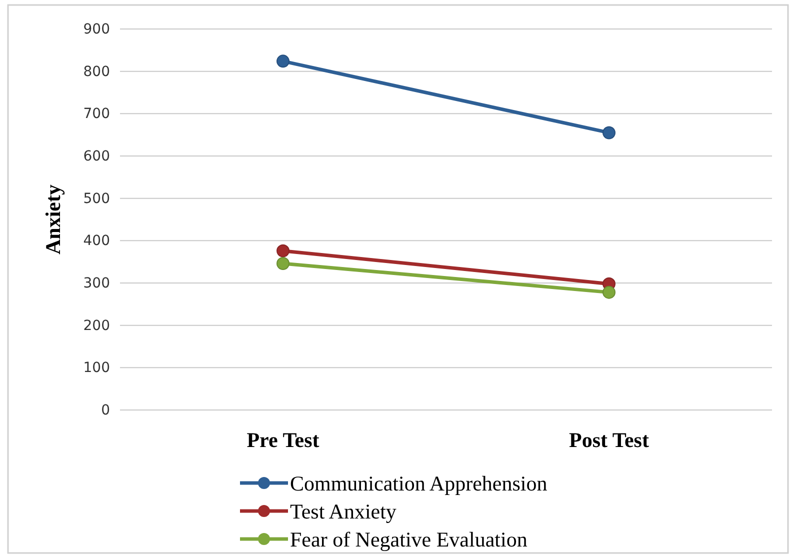 The image size is (795, 558). What do you see at coordinates (283, 440) in the screenshot?
I see `x-tick-label: Pre Test` at bounding box center [283, 440].